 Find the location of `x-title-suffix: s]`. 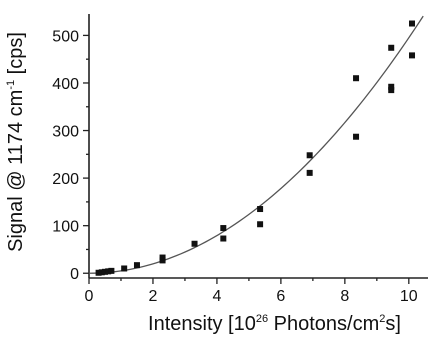

x-title-suffix: s] is located at coordinates (393, 324).